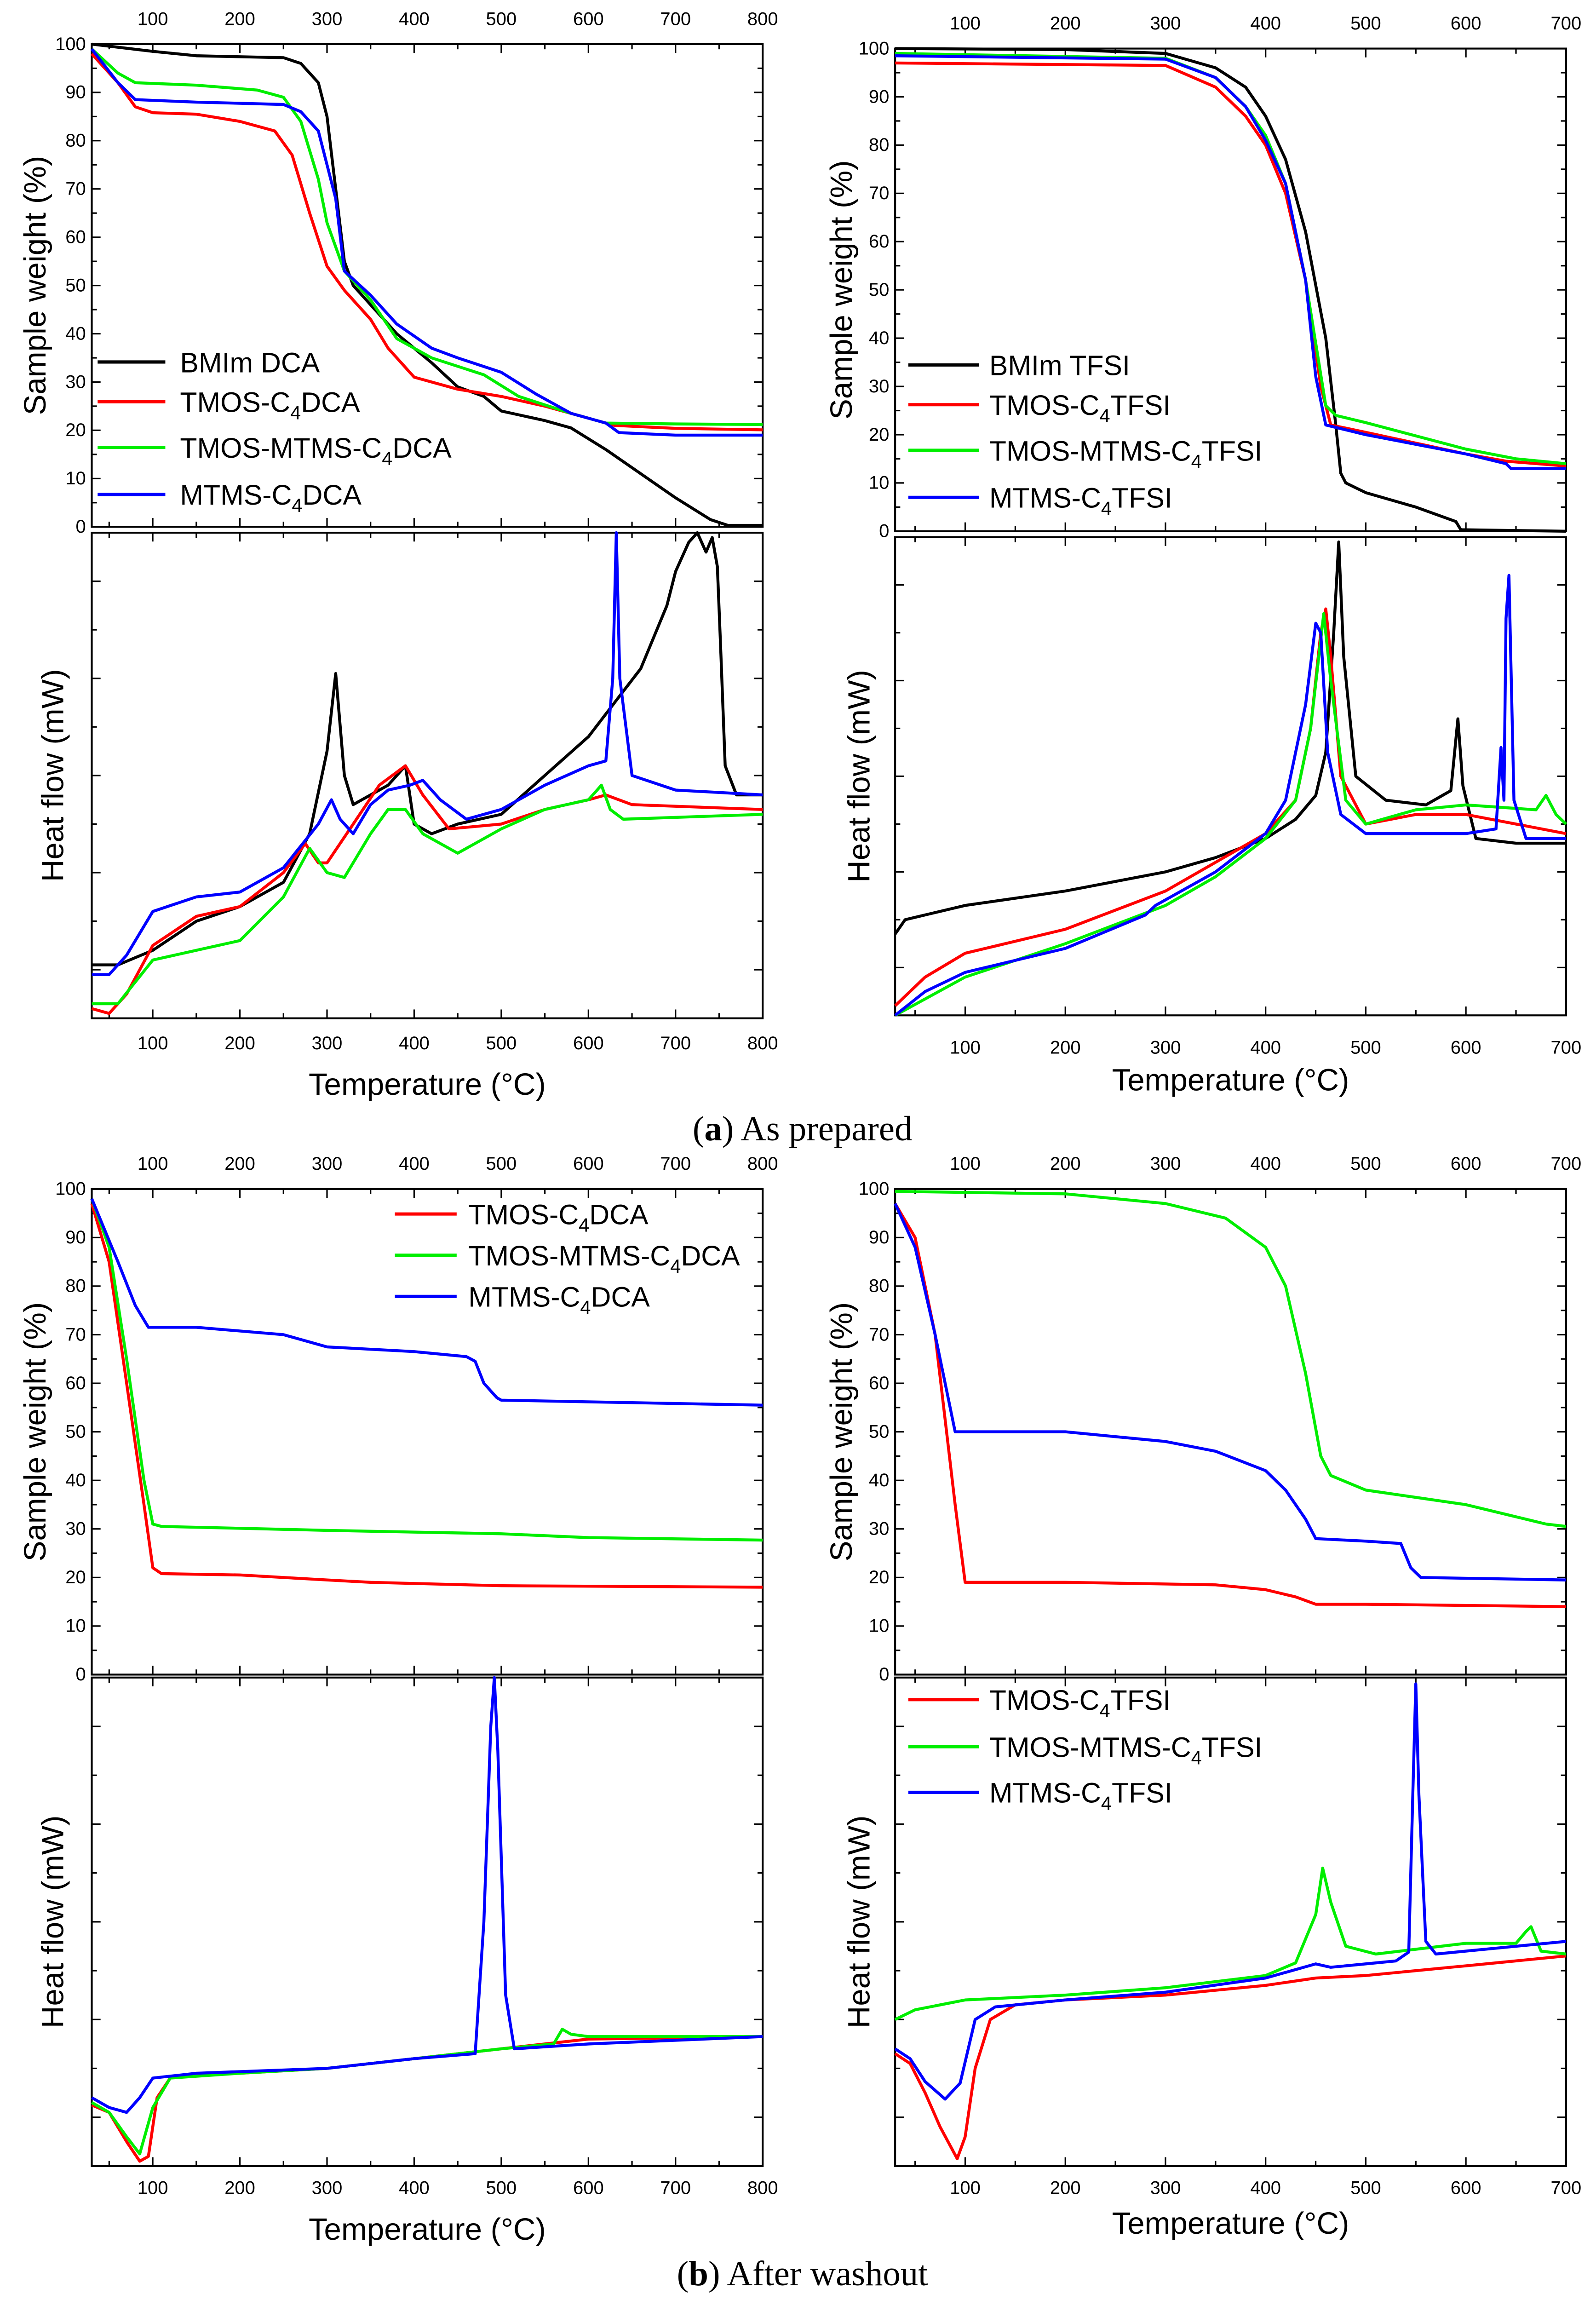 This screenshot has height=2300, width=1596. I want to click on legend-label: BMIm DCA, so click(250, 362).